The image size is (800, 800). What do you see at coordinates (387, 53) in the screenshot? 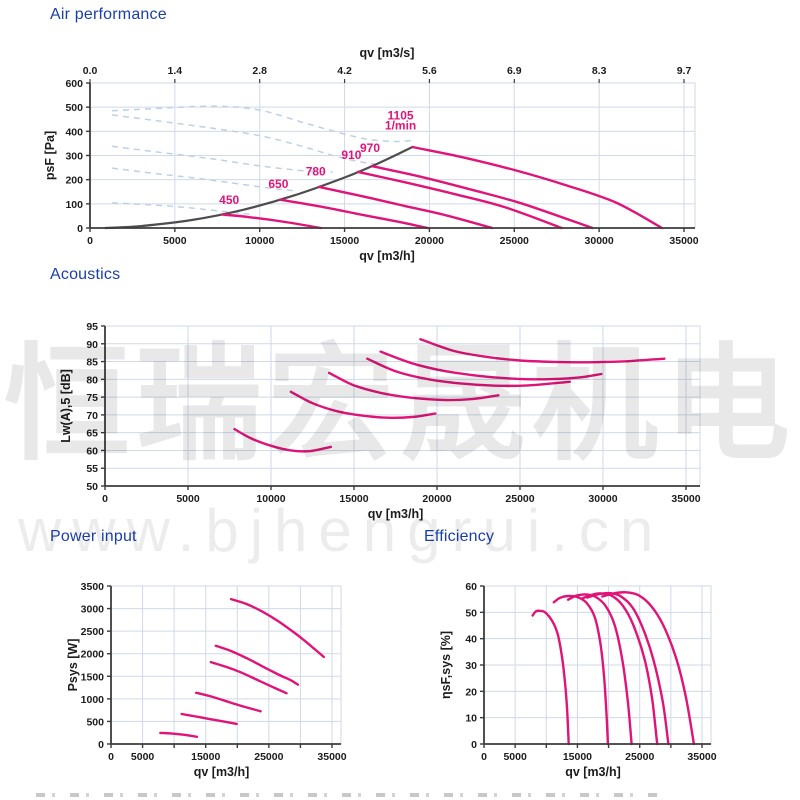
I see `svg-text: qv [m3/s]` at bounding box center [387, 53].